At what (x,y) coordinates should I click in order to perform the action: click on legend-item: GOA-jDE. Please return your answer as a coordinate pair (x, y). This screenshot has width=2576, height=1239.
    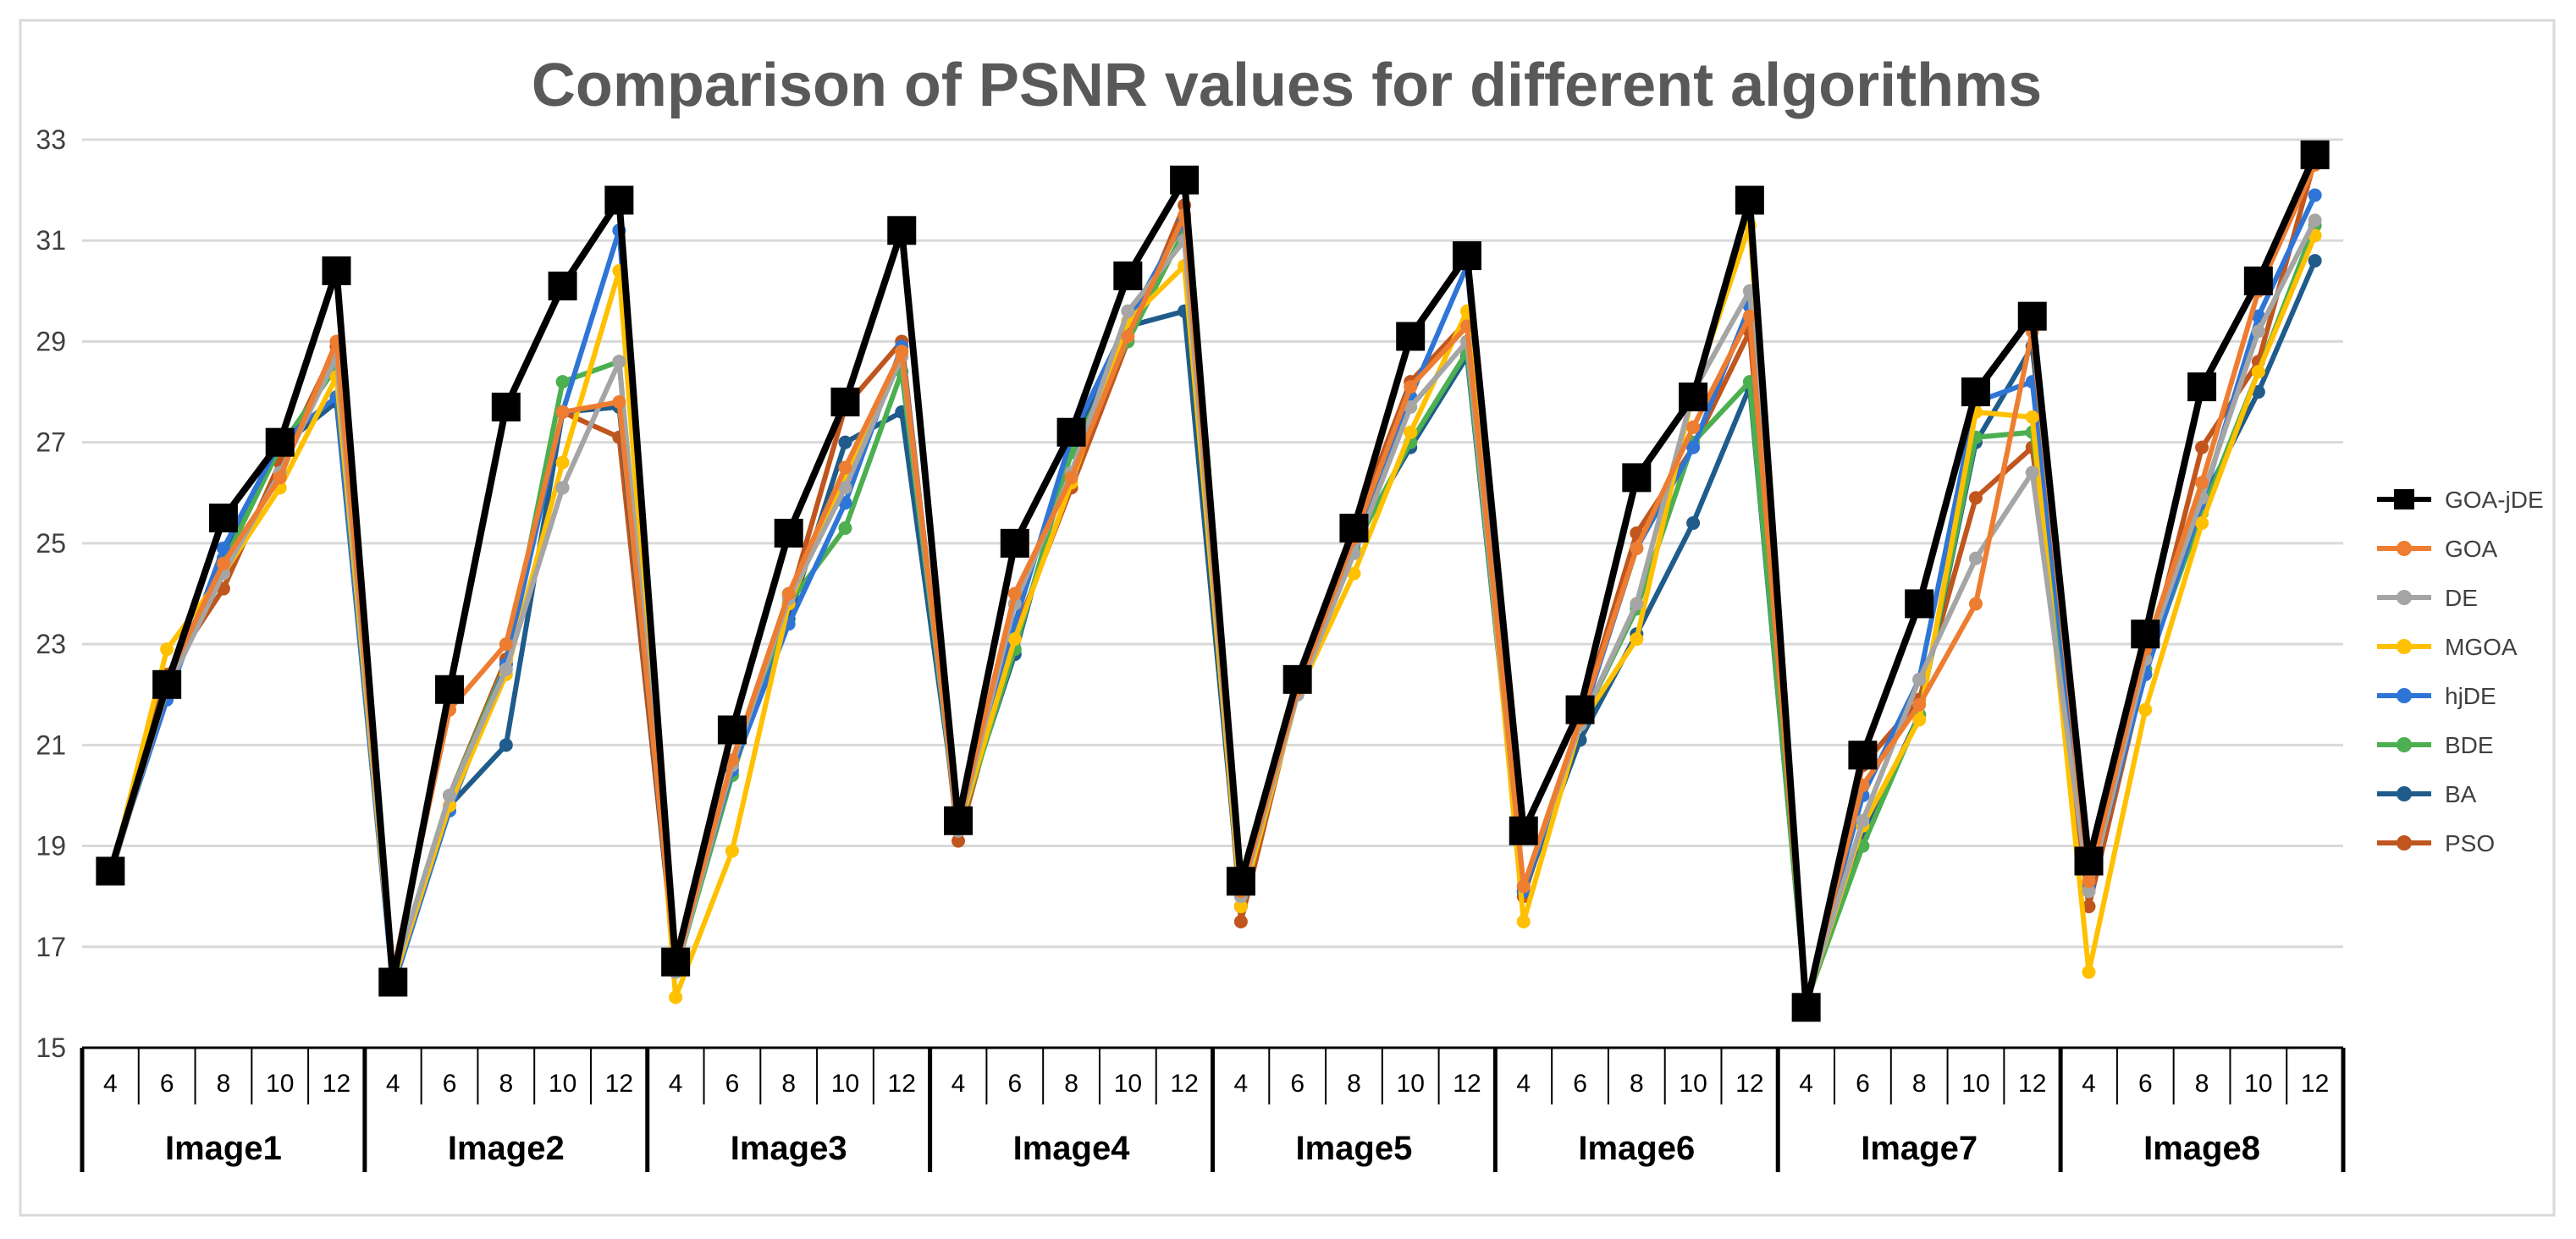
    Looking at the image, I should click on (2460, 500).